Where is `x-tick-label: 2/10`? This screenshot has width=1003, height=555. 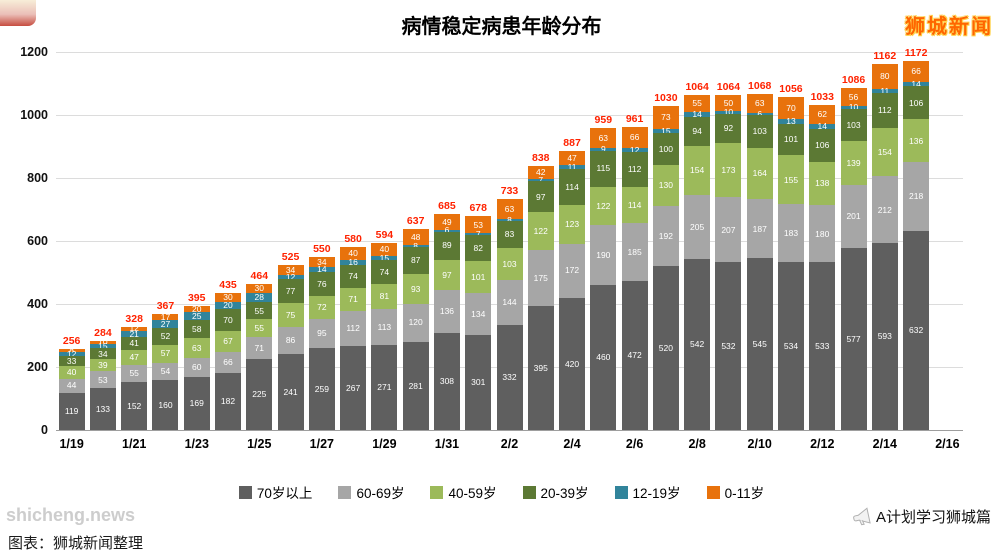
x-tick-label: 2/10 is located at coordinates (759, 444).